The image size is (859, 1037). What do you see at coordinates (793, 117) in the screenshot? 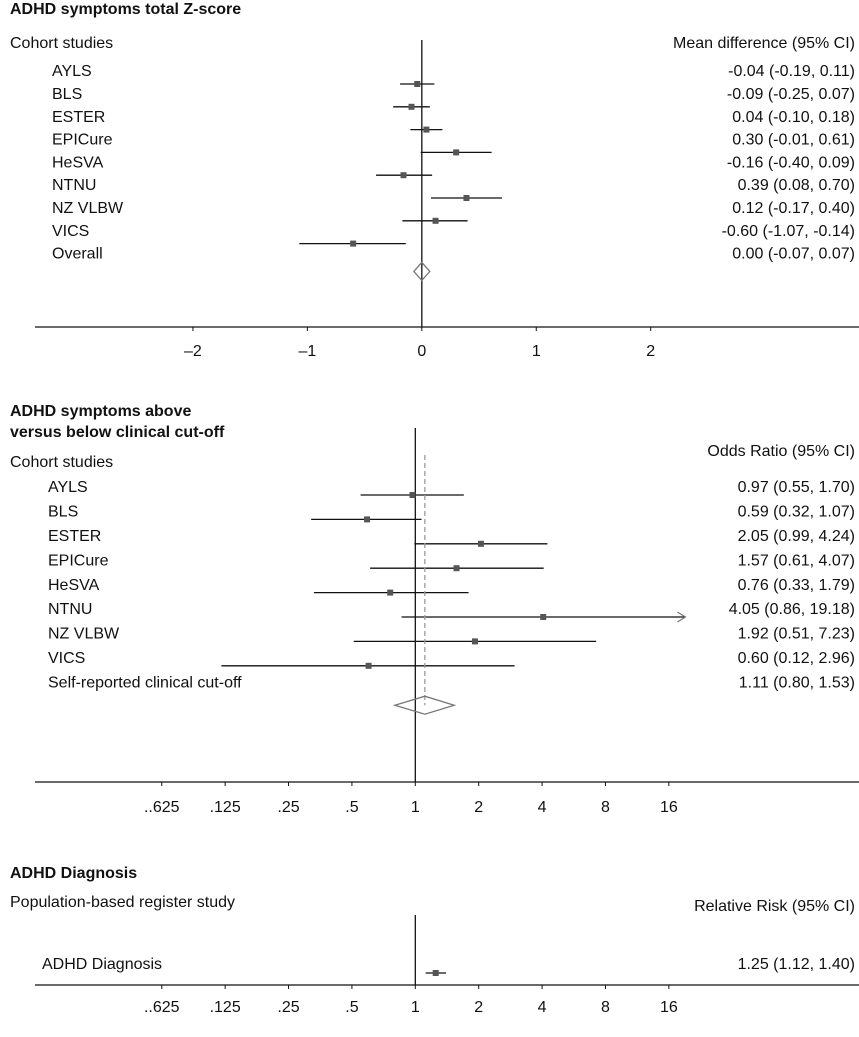
I see `effect-value-label: 0.04 (-0.10, 0.18)` at bounding box center [793, 117].